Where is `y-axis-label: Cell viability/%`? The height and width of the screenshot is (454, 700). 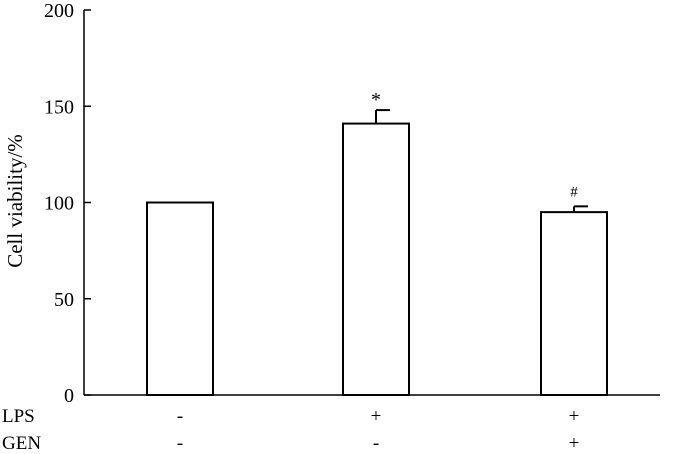
y-axis-label: Cell viability/% is located at coordinates (15, 201).